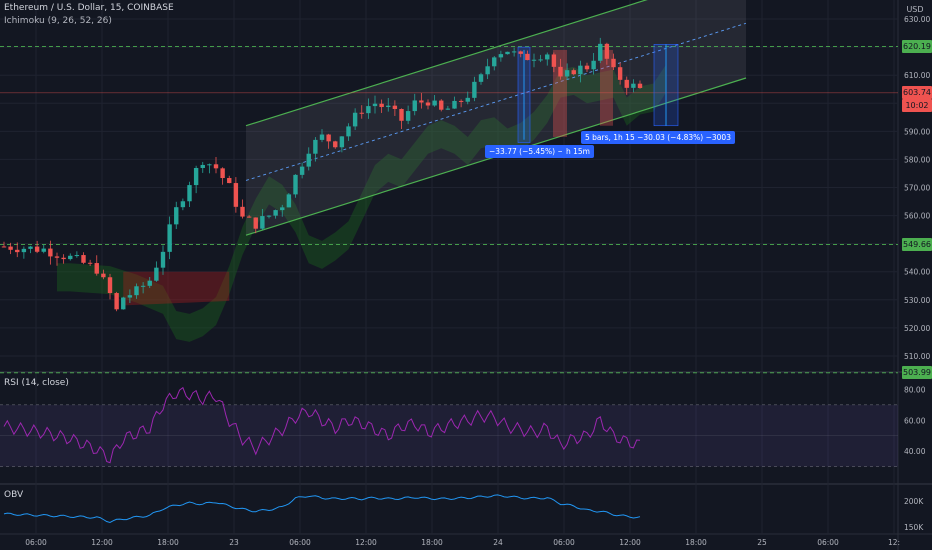 Image resolution: width=932 pixels, height=550 pixels. I want to click on measure-left-label: −33.77 (−5.45%) −3377, so click(536, 151).